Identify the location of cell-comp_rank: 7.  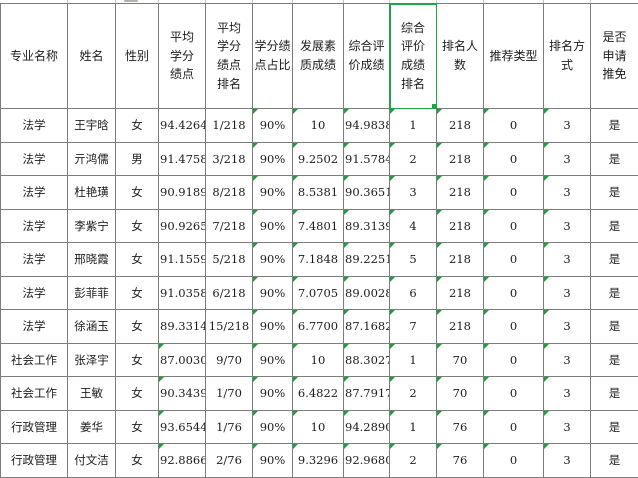
(413, 327).